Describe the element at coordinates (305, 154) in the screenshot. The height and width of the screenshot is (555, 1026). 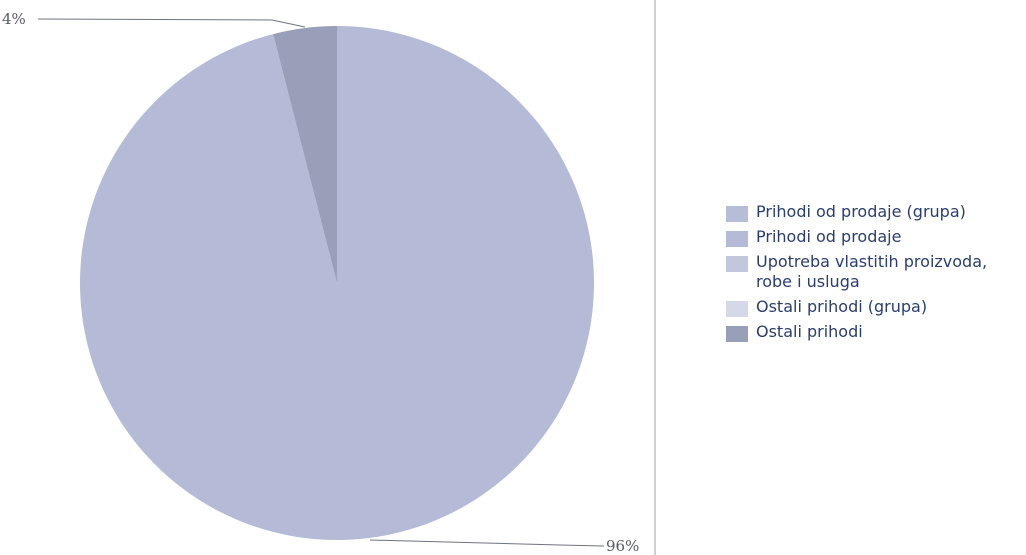
I see `pie-slice-ostali-prihodi` at that location.